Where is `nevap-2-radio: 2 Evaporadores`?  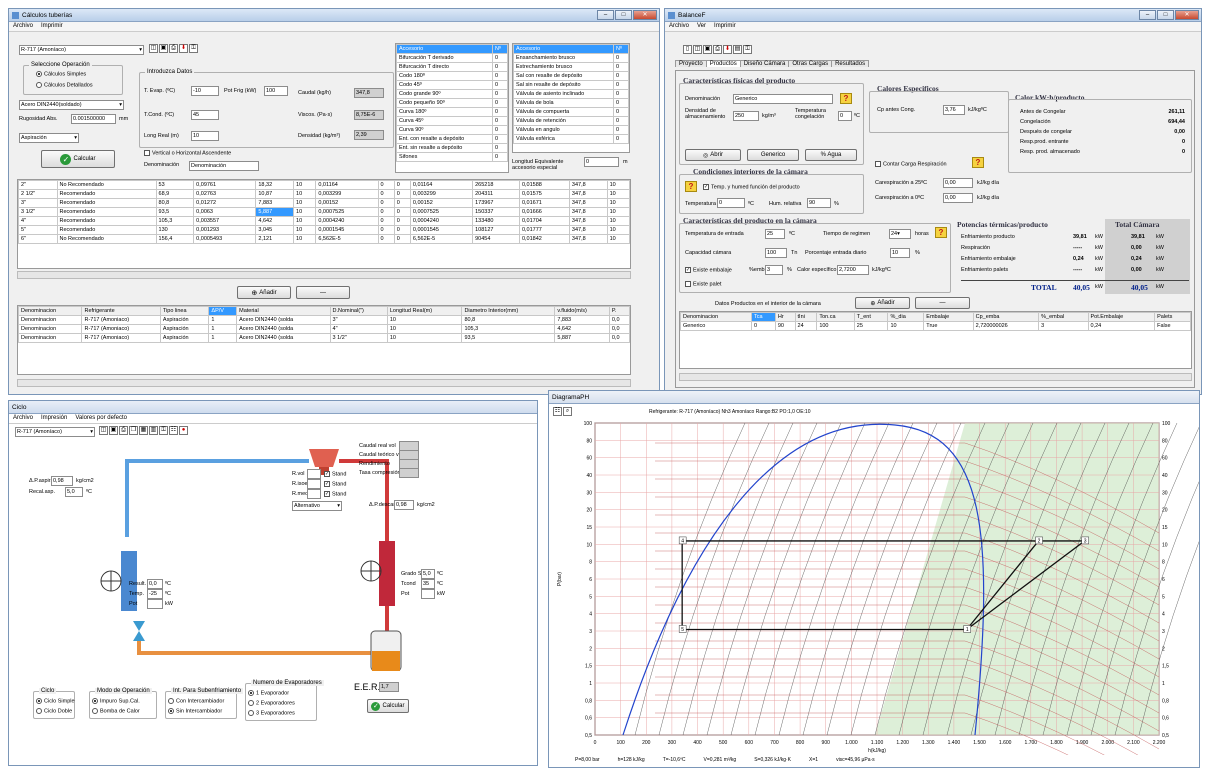 nevap-2-radio: 2 Evaporadores is located at coordinates (271, 703).